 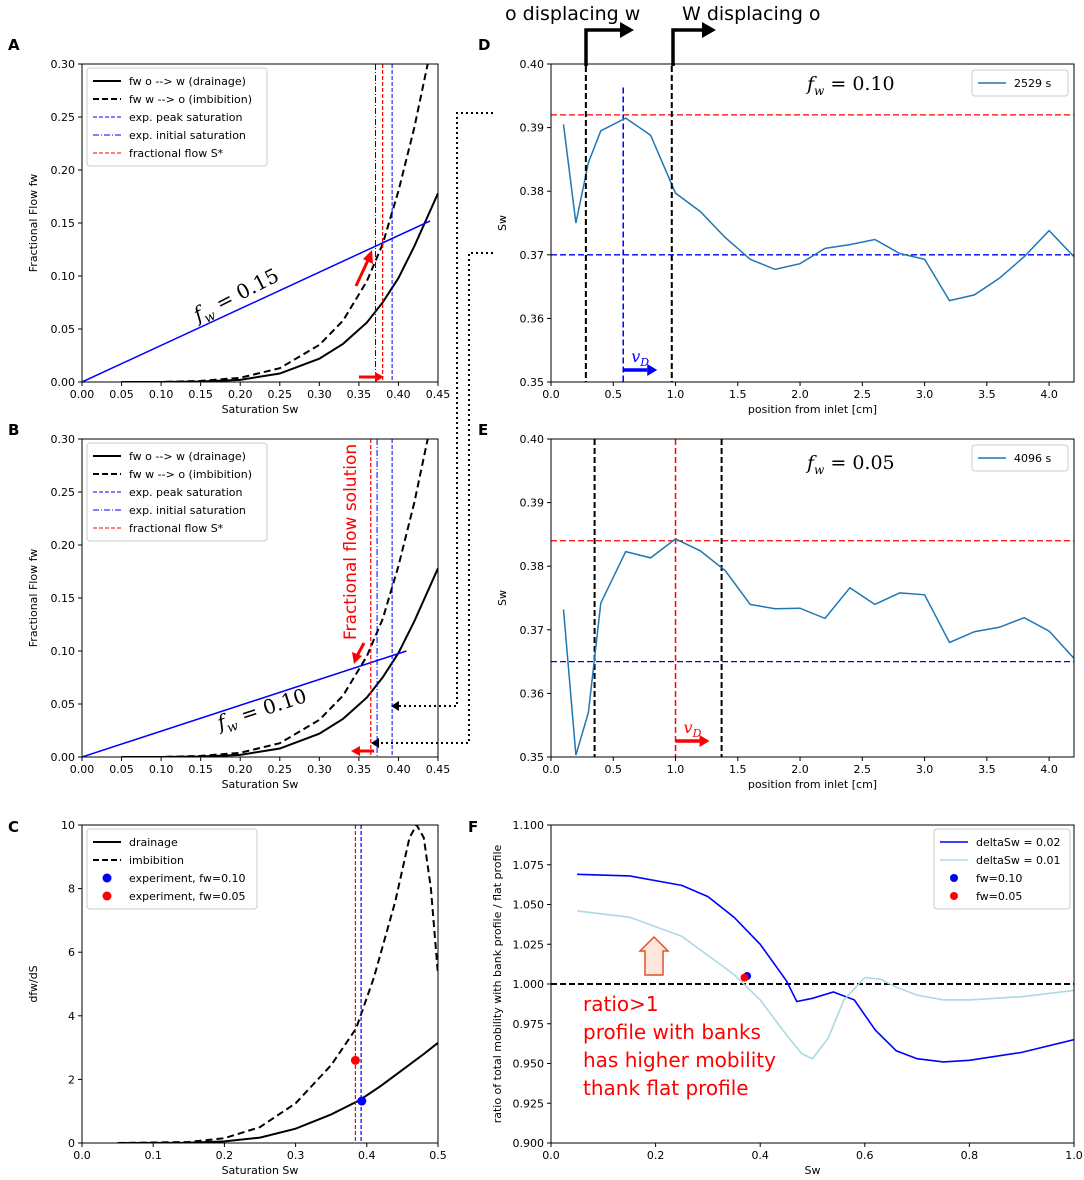 I want to click on plot-frame, so click(x=812, y=223).